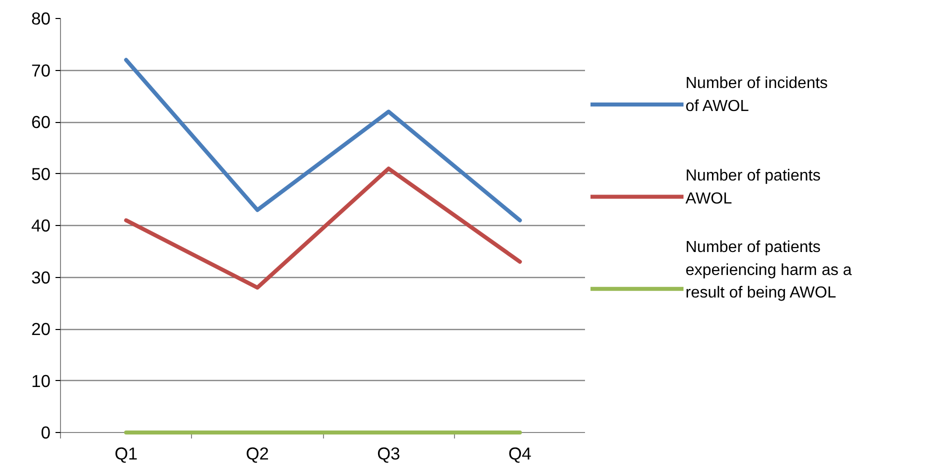 The width and height of the screenshot is (935, 467). What do you see at coordinates (753, 187) in the screenshot?
I see `text: Number of patients AWOL` at bounding box center [753, 187].